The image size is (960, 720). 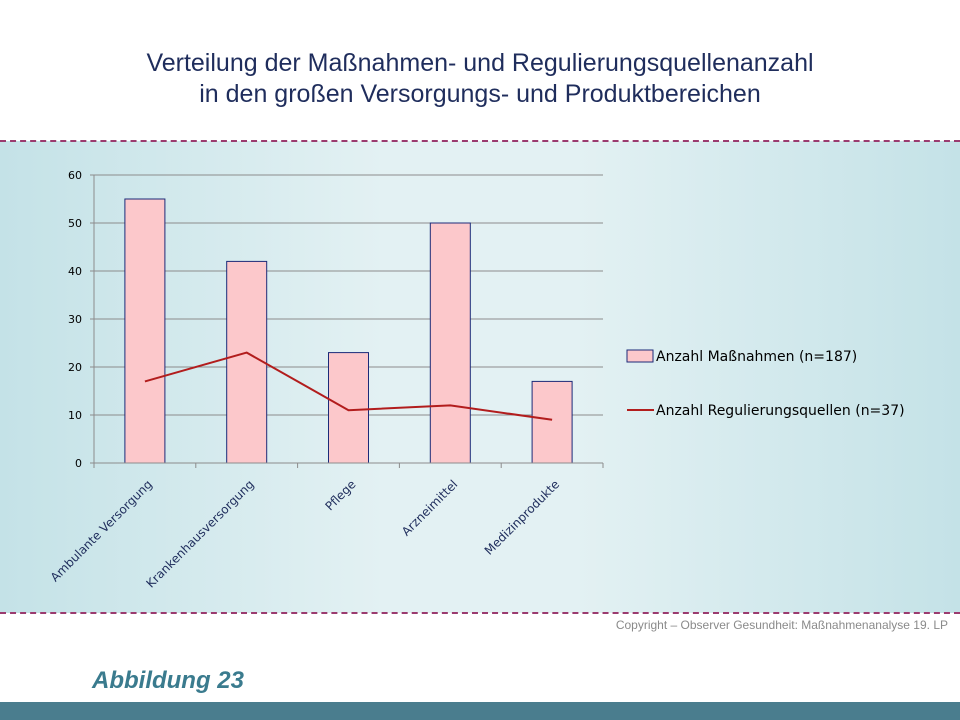 What do you see at coordinates (756, 357) in the screenshot?
I see `legend-label-massnahmen: Anzahl Maßnahmen (n=187)` at bounding box center [756, 357].